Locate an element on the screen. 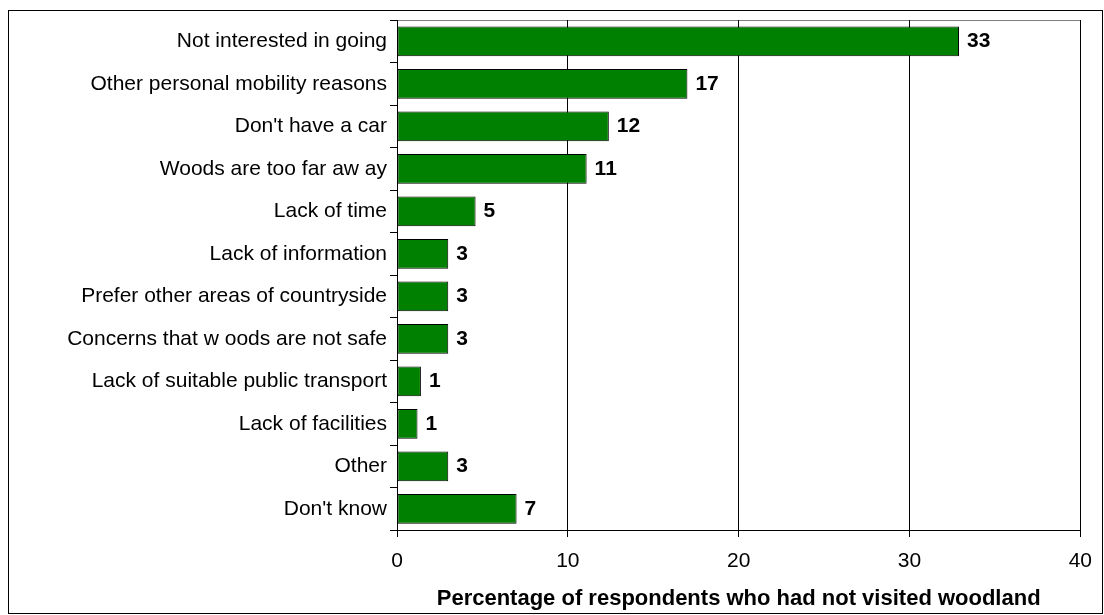  y-tick-label: Prefer other areas of countryside is located at coordinates (234, 295).